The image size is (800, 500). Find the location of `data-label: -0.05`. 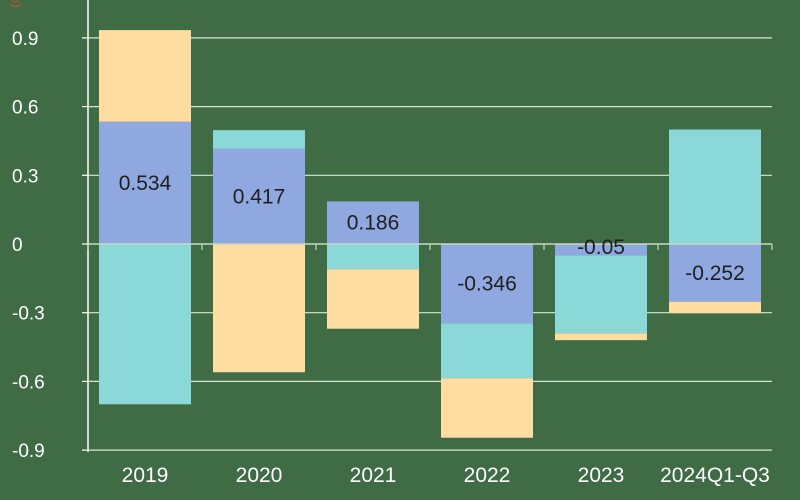

data-label: -0.05 is located at coordinates (601, 247).